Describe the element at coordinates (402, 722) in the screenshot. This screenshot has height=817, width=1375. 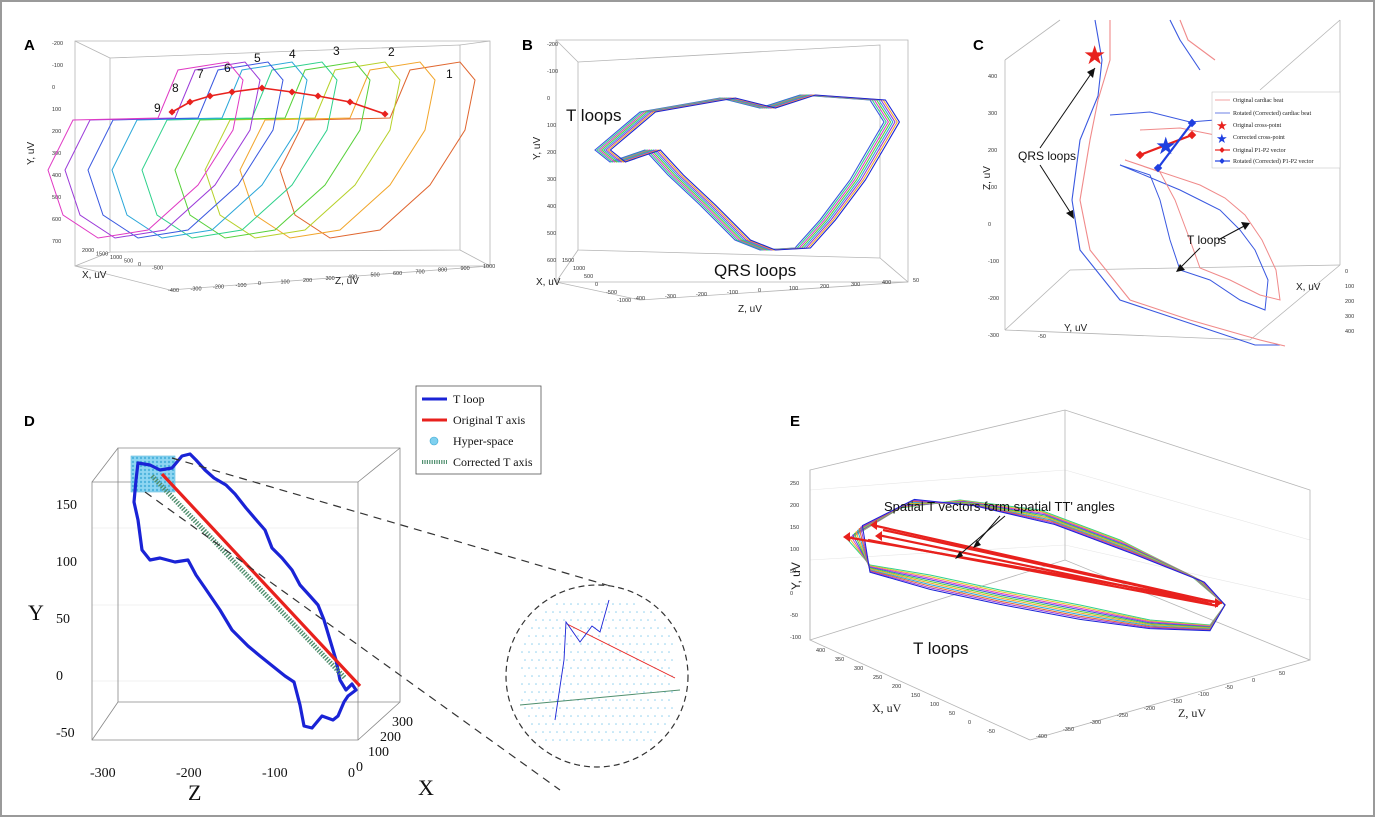
I see `d-x-tick: 300` at that location.